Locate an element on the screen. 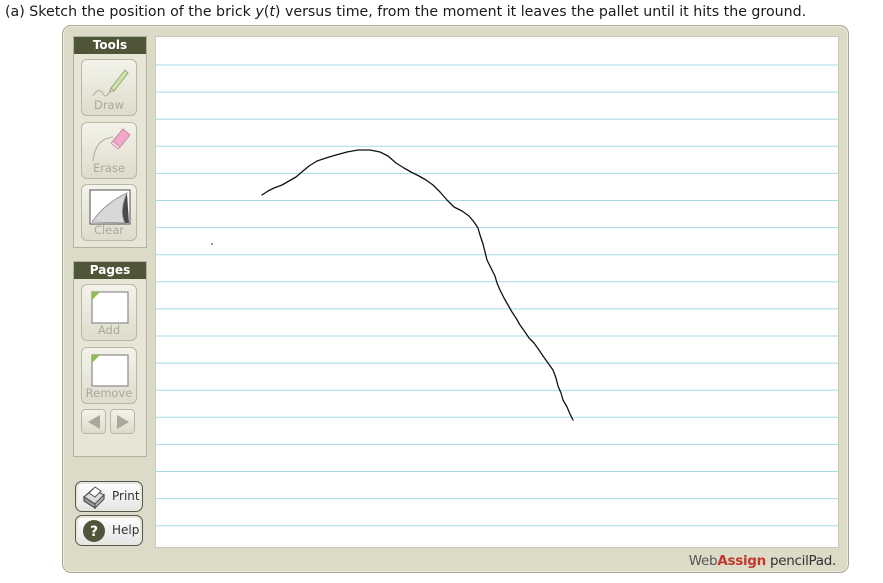 The image size is (883, 583). help-button: ? Help is located at coordinates (109, 530).